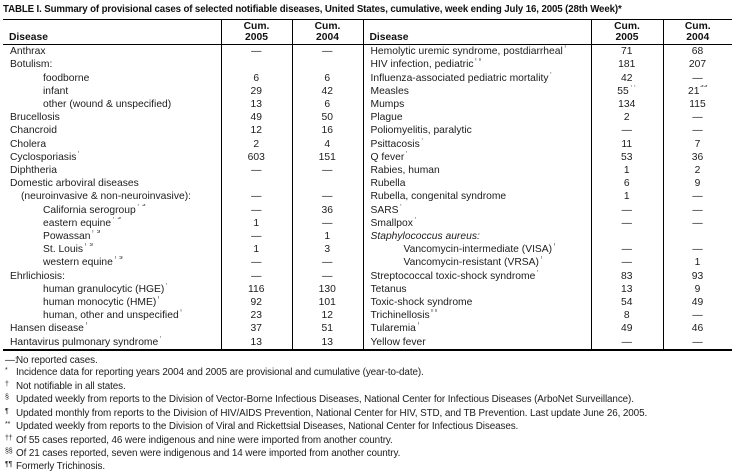 The height and width of the screenshot is (473, 733). Describe the element at coordinates (697, 144) in the screenshot. I see `value: 7` at that location.